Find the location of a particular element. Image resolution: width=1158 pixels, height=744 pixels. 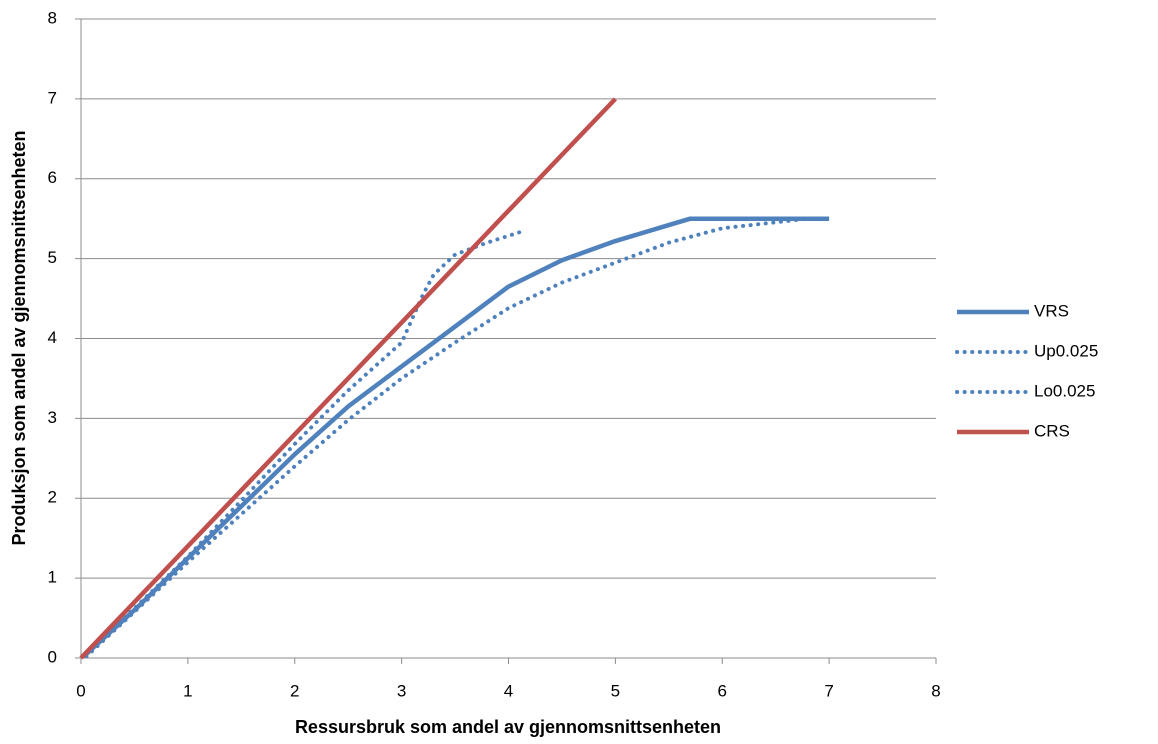

y-tick-label: 2 is located at coordinates (52, 497).